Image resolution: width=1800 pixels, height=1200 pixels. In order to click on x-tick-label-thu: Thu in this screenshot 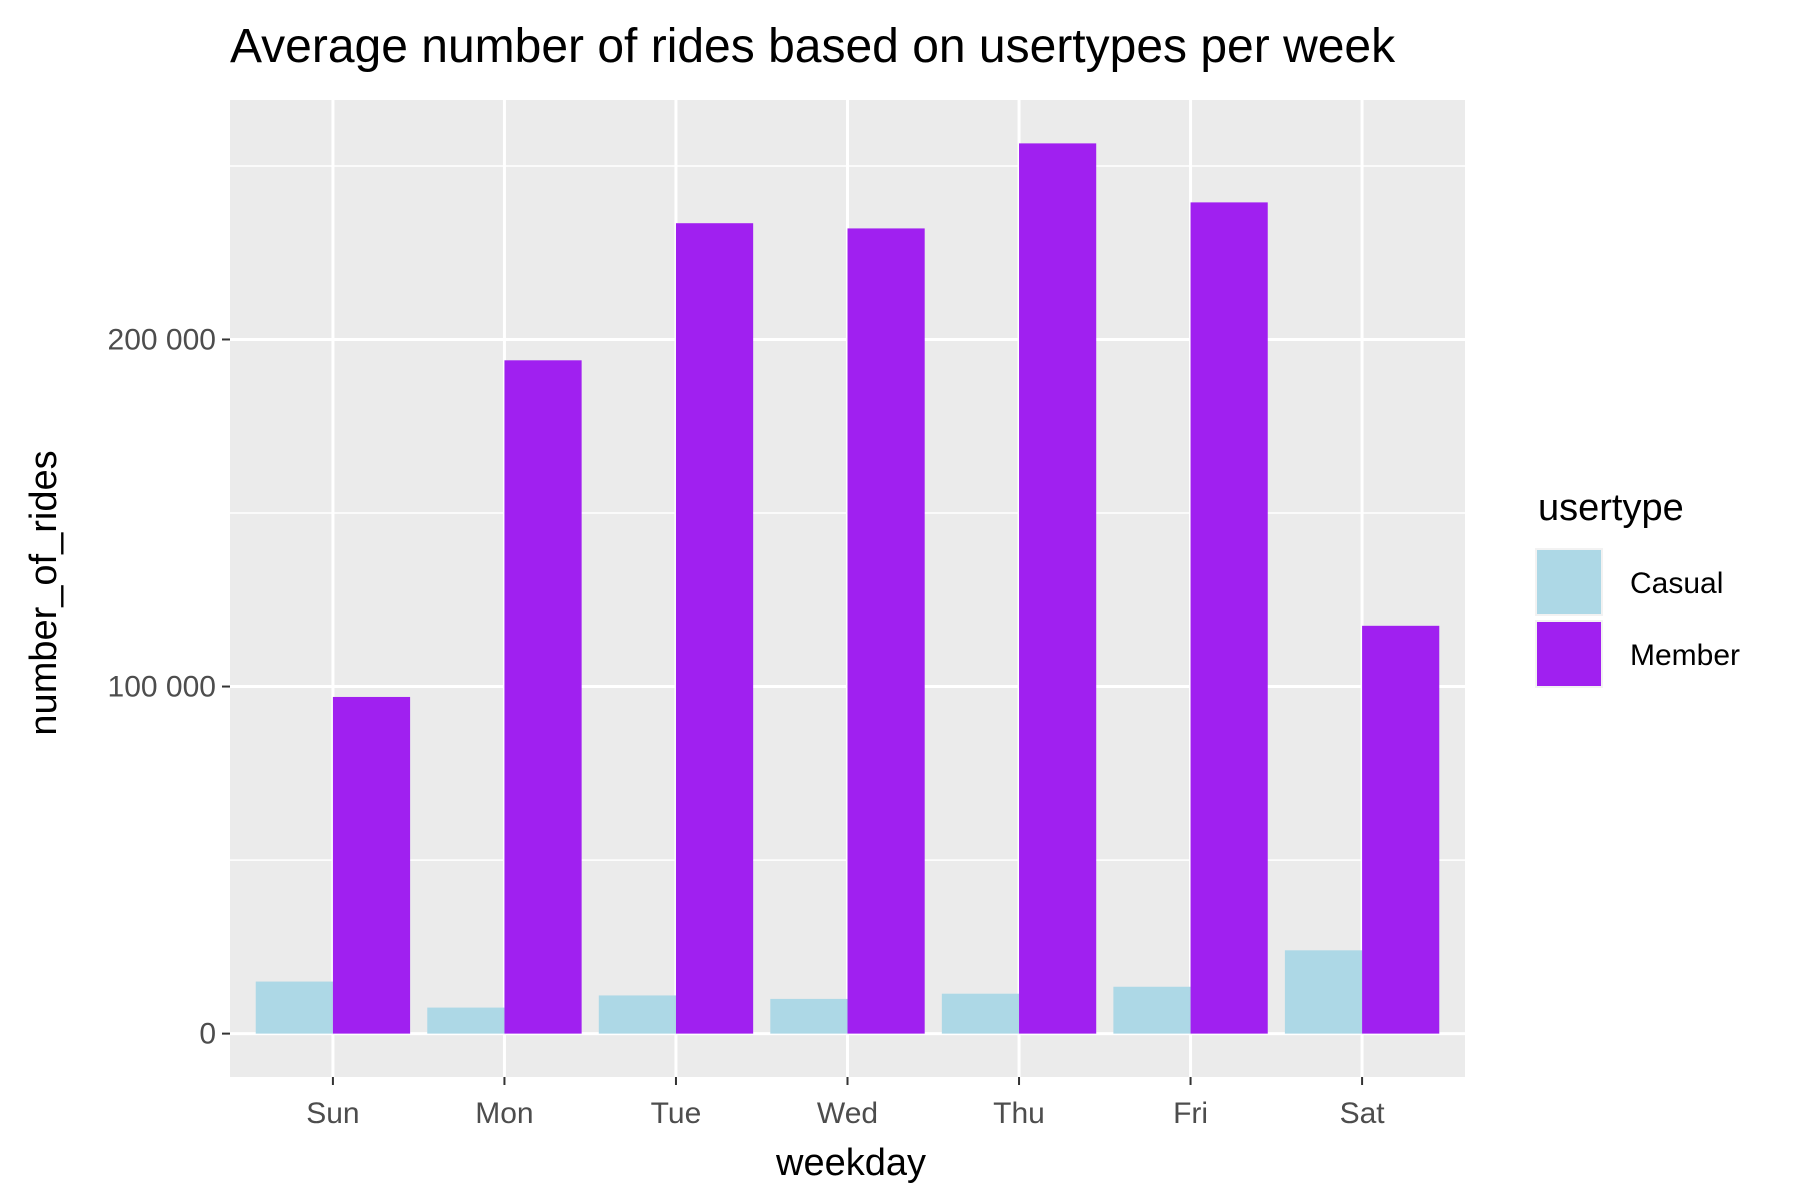, I will do `click(1019, 1113)`.